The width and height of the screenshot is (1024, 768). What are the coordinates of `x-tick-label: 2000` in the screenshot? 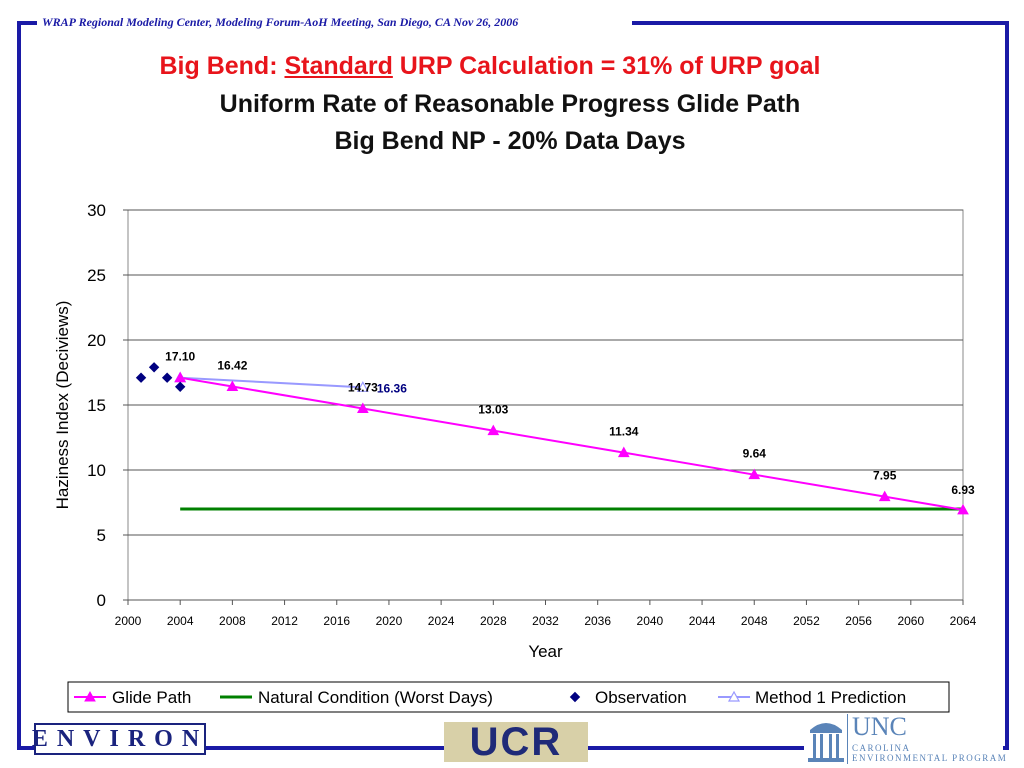 It's located at (128, 621).